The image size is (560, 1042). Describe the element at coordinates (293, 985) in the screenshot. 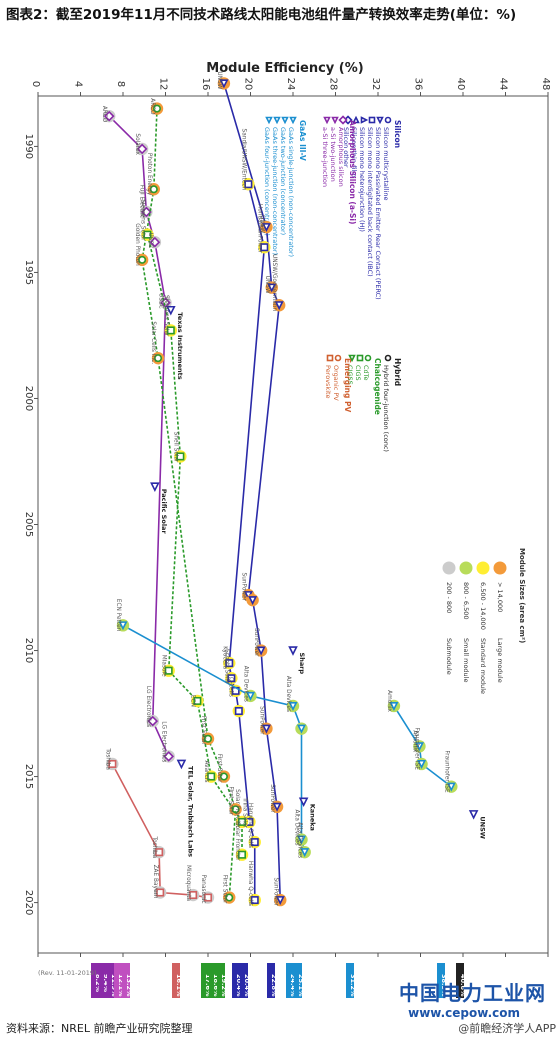

I see `record-value: 24.4%` at that location.